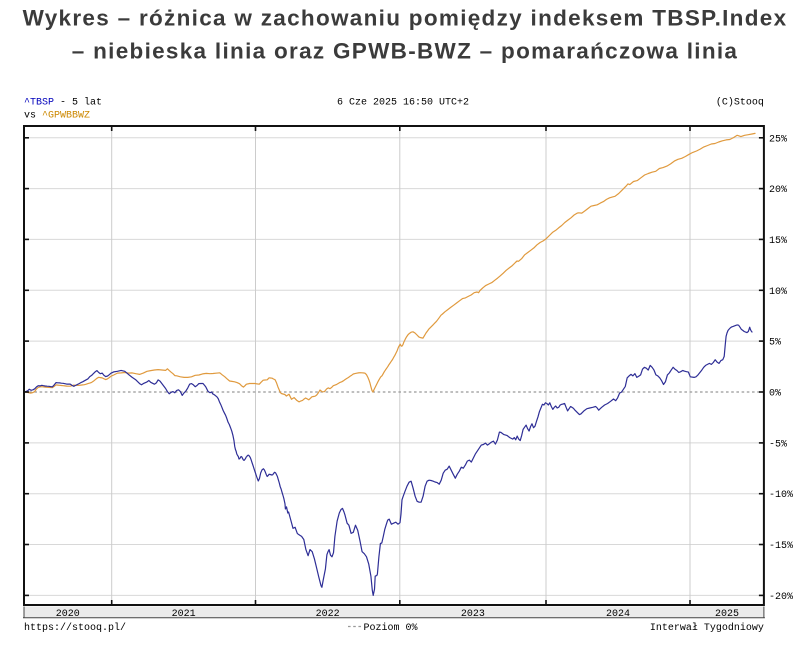  What do you see at coordinates (75, 628) in the screenshot?
I see `svg-text: https://stooq.pl/` at bounding box center [75, 628].